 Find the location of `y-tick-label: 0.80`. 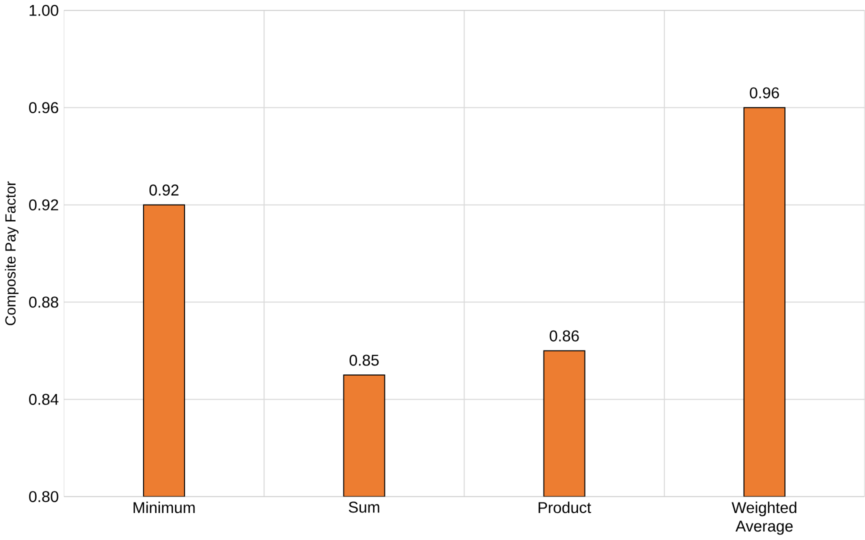

y-tick-label: 0.80 is located at coordinates (43, 496).